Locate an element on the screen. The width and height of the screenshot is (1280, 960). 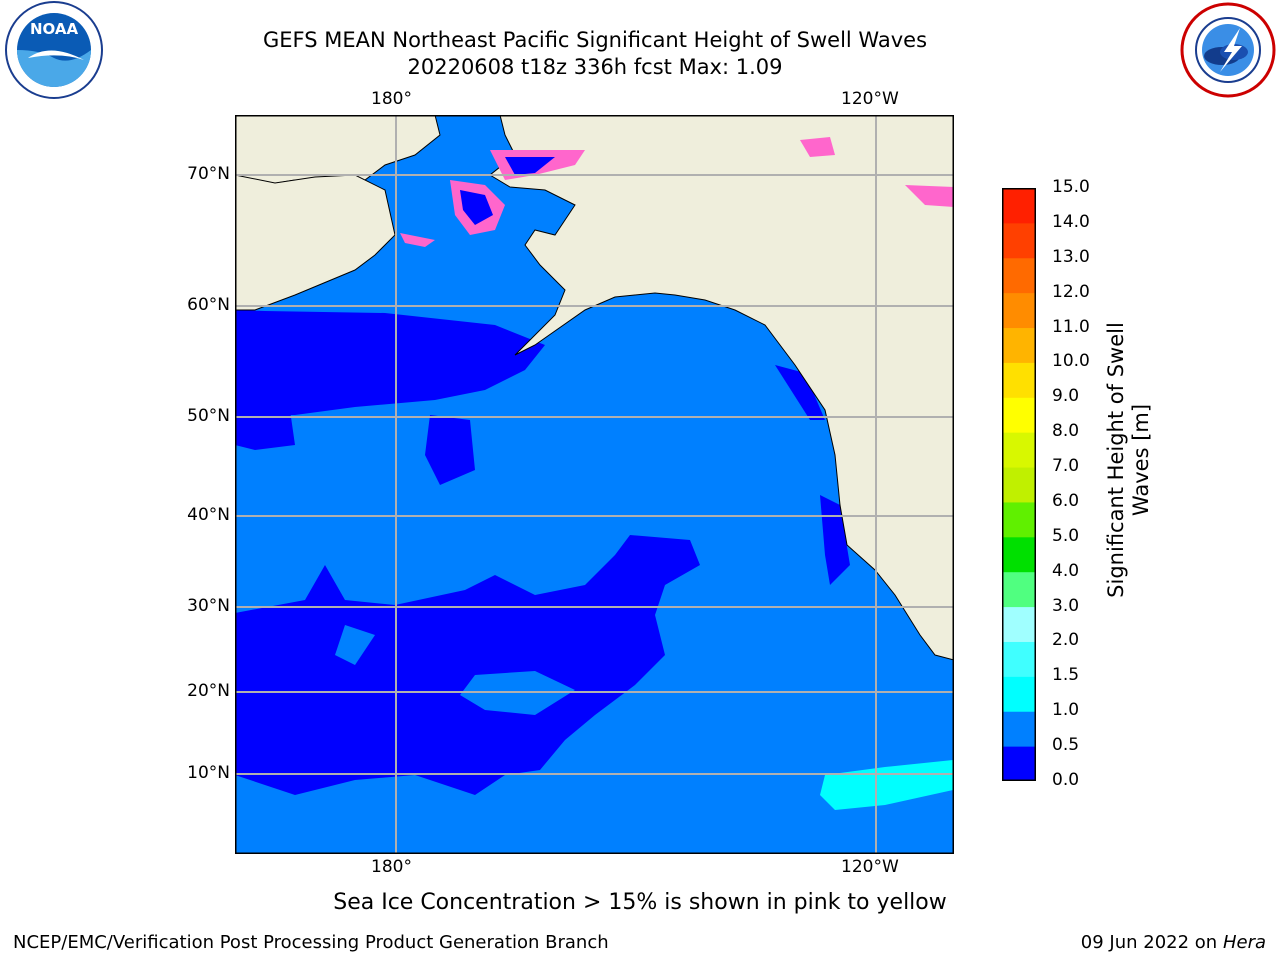
lat-label-50n: 50°N is located at coordinates (208, 416).